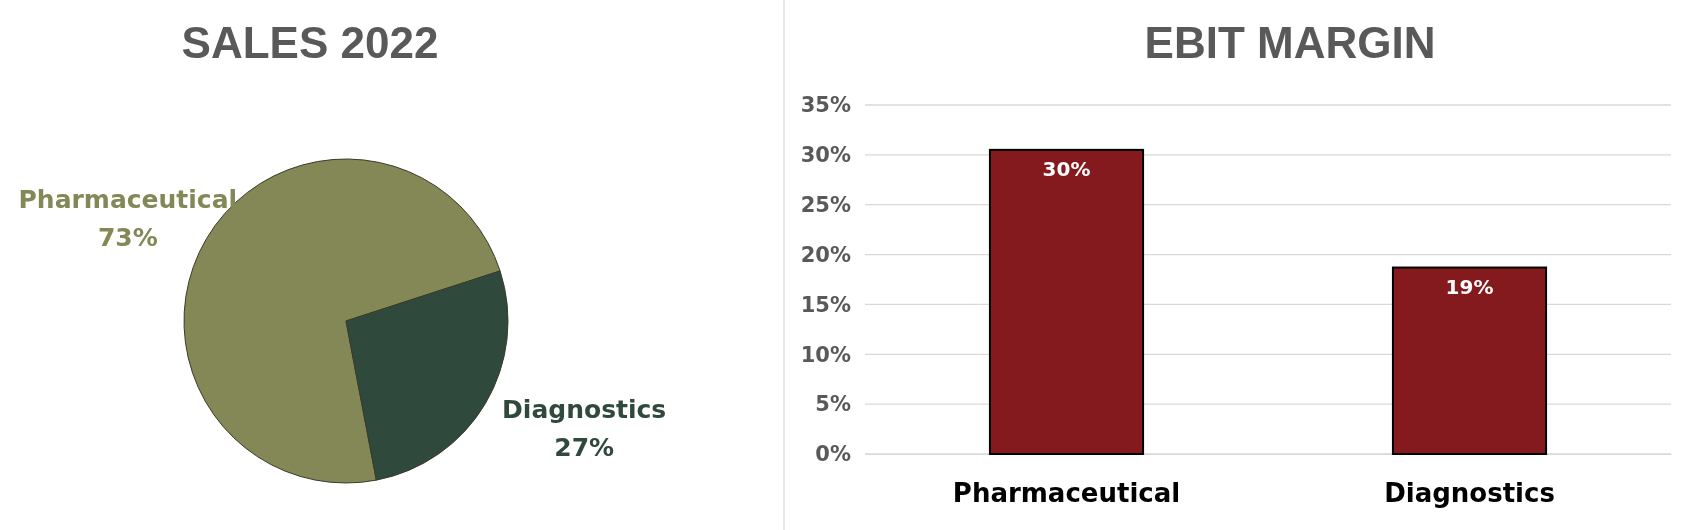  I want to click on y-tick-label: 10%, so click(825, 354).